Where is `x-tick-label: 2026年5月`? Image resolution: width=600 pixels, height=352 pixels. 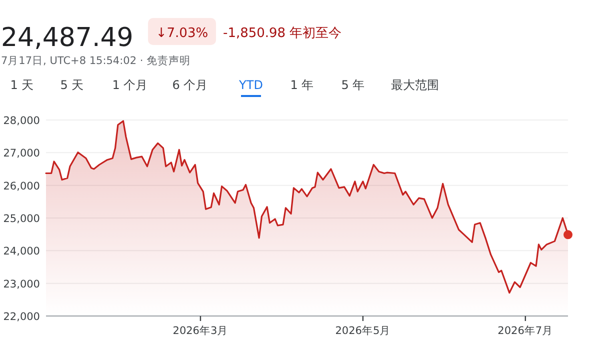 x-tick-label: 2026年5月 is located at coordinates (363, 331).